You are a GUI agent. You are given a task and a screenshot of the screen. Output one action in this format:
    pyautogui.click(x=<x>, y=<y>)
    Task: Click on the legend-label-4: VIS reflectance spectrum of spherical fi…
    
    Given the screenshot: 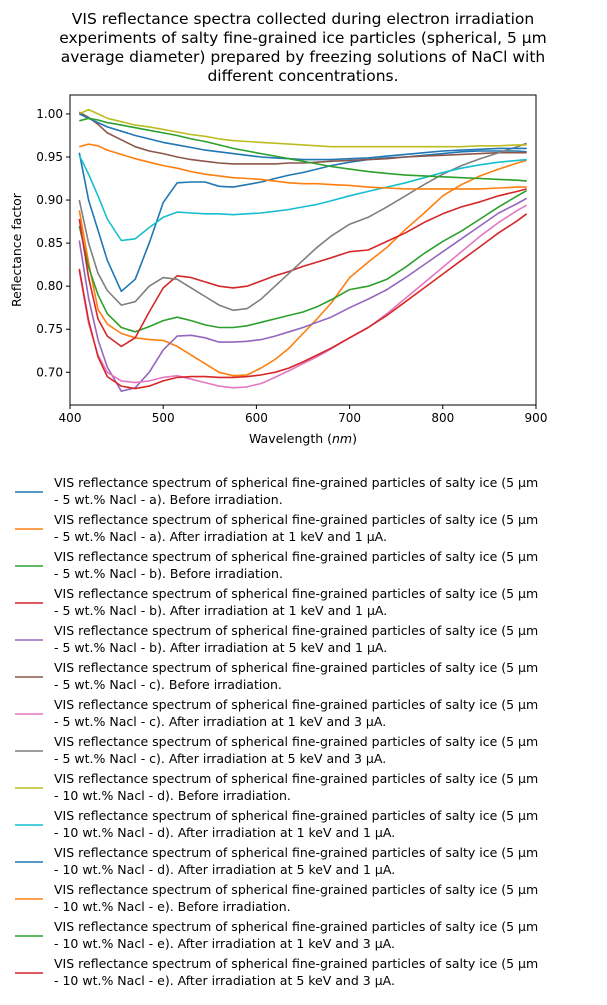 What is the action you would take?
    pyautogui.click(x=296, y=630)
    